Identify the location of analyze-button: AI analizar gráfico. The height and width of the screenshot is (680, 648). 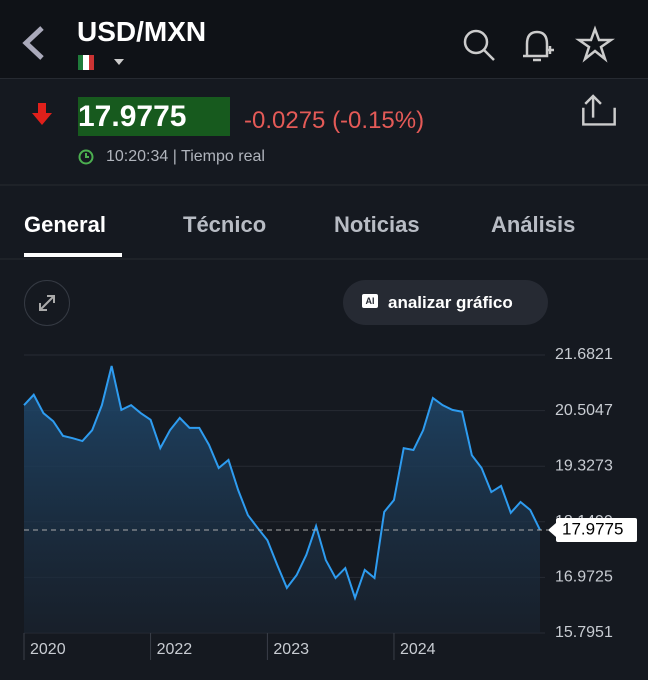
(445, 302).